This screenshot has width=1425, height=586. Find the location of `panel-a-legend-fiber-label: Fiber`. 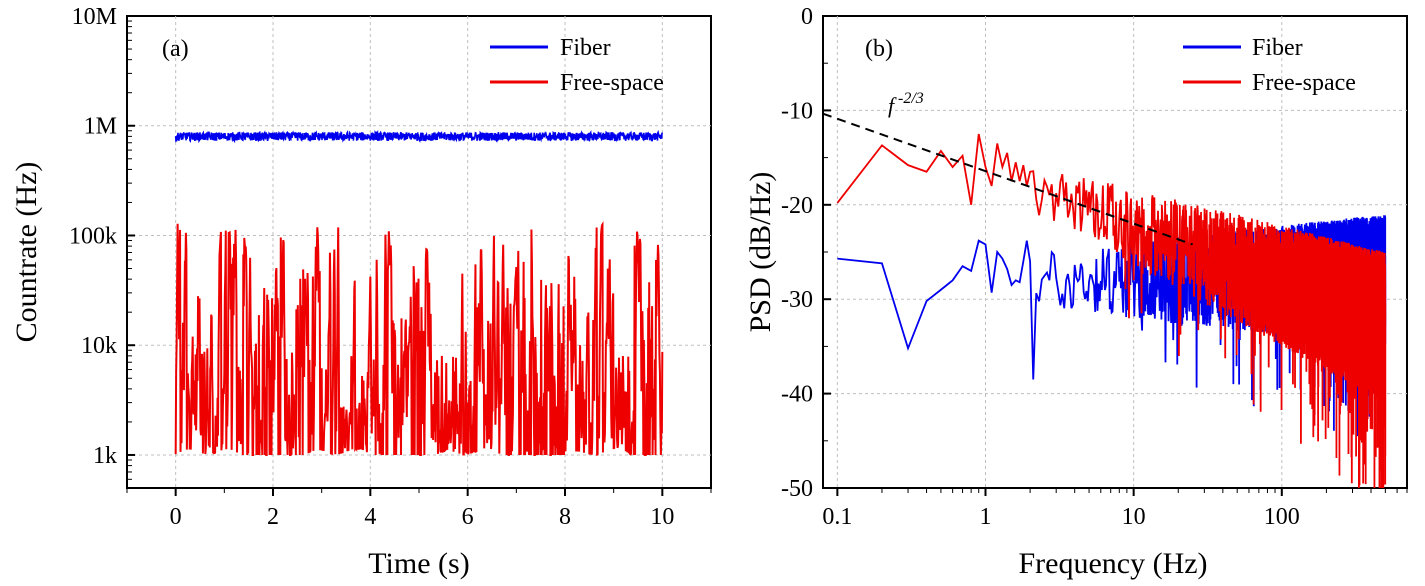

panel-a-legend-fiber-label: Fiber is located at coordinates (585, 48).